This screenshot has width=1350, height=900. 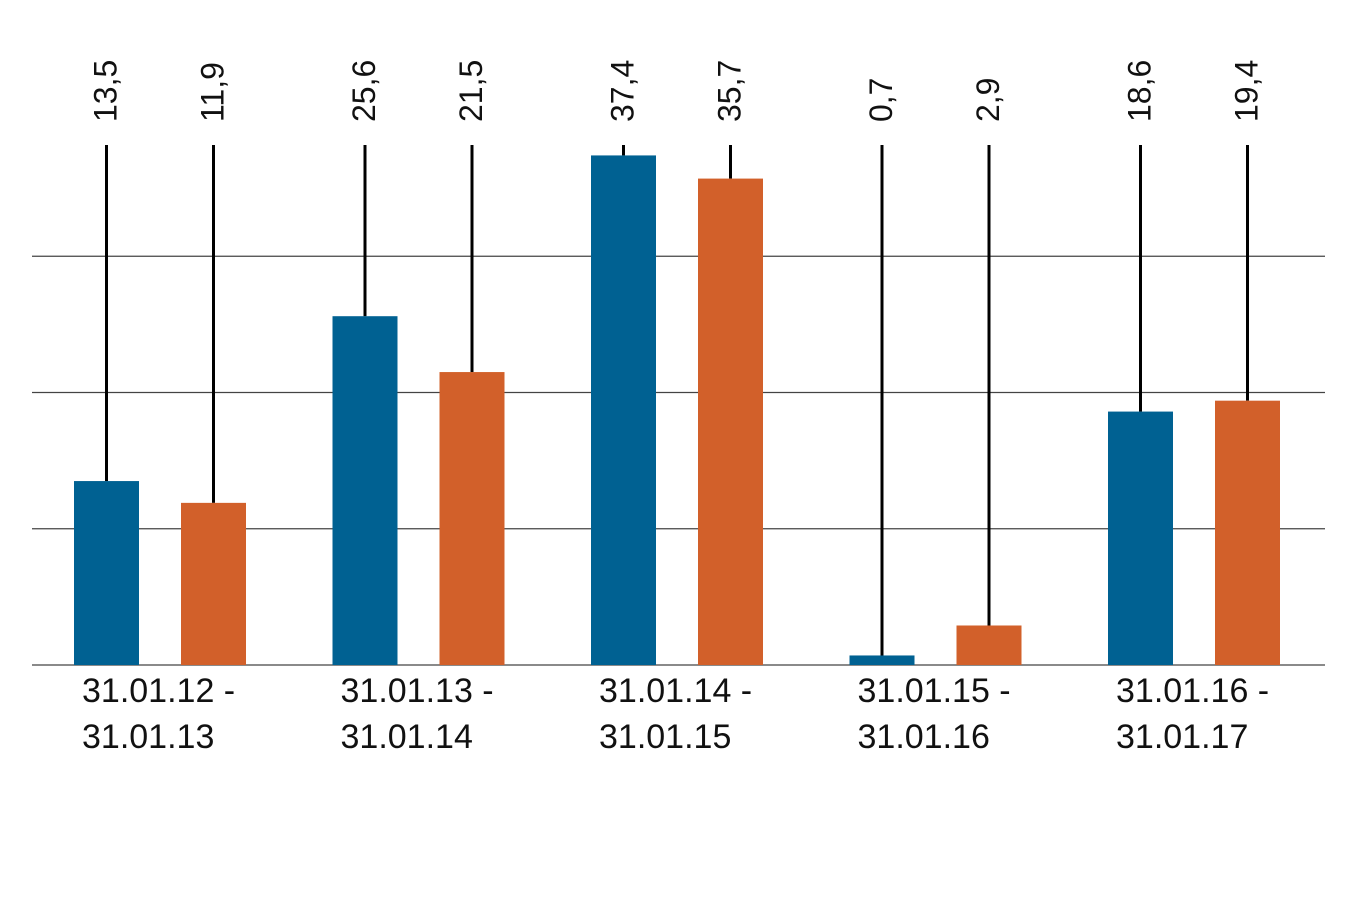 What do you see at coordinates (1182, 737) in the screenshot?
I see `x-tick-label: 31.01.17` at bounding box center [1182, 737].